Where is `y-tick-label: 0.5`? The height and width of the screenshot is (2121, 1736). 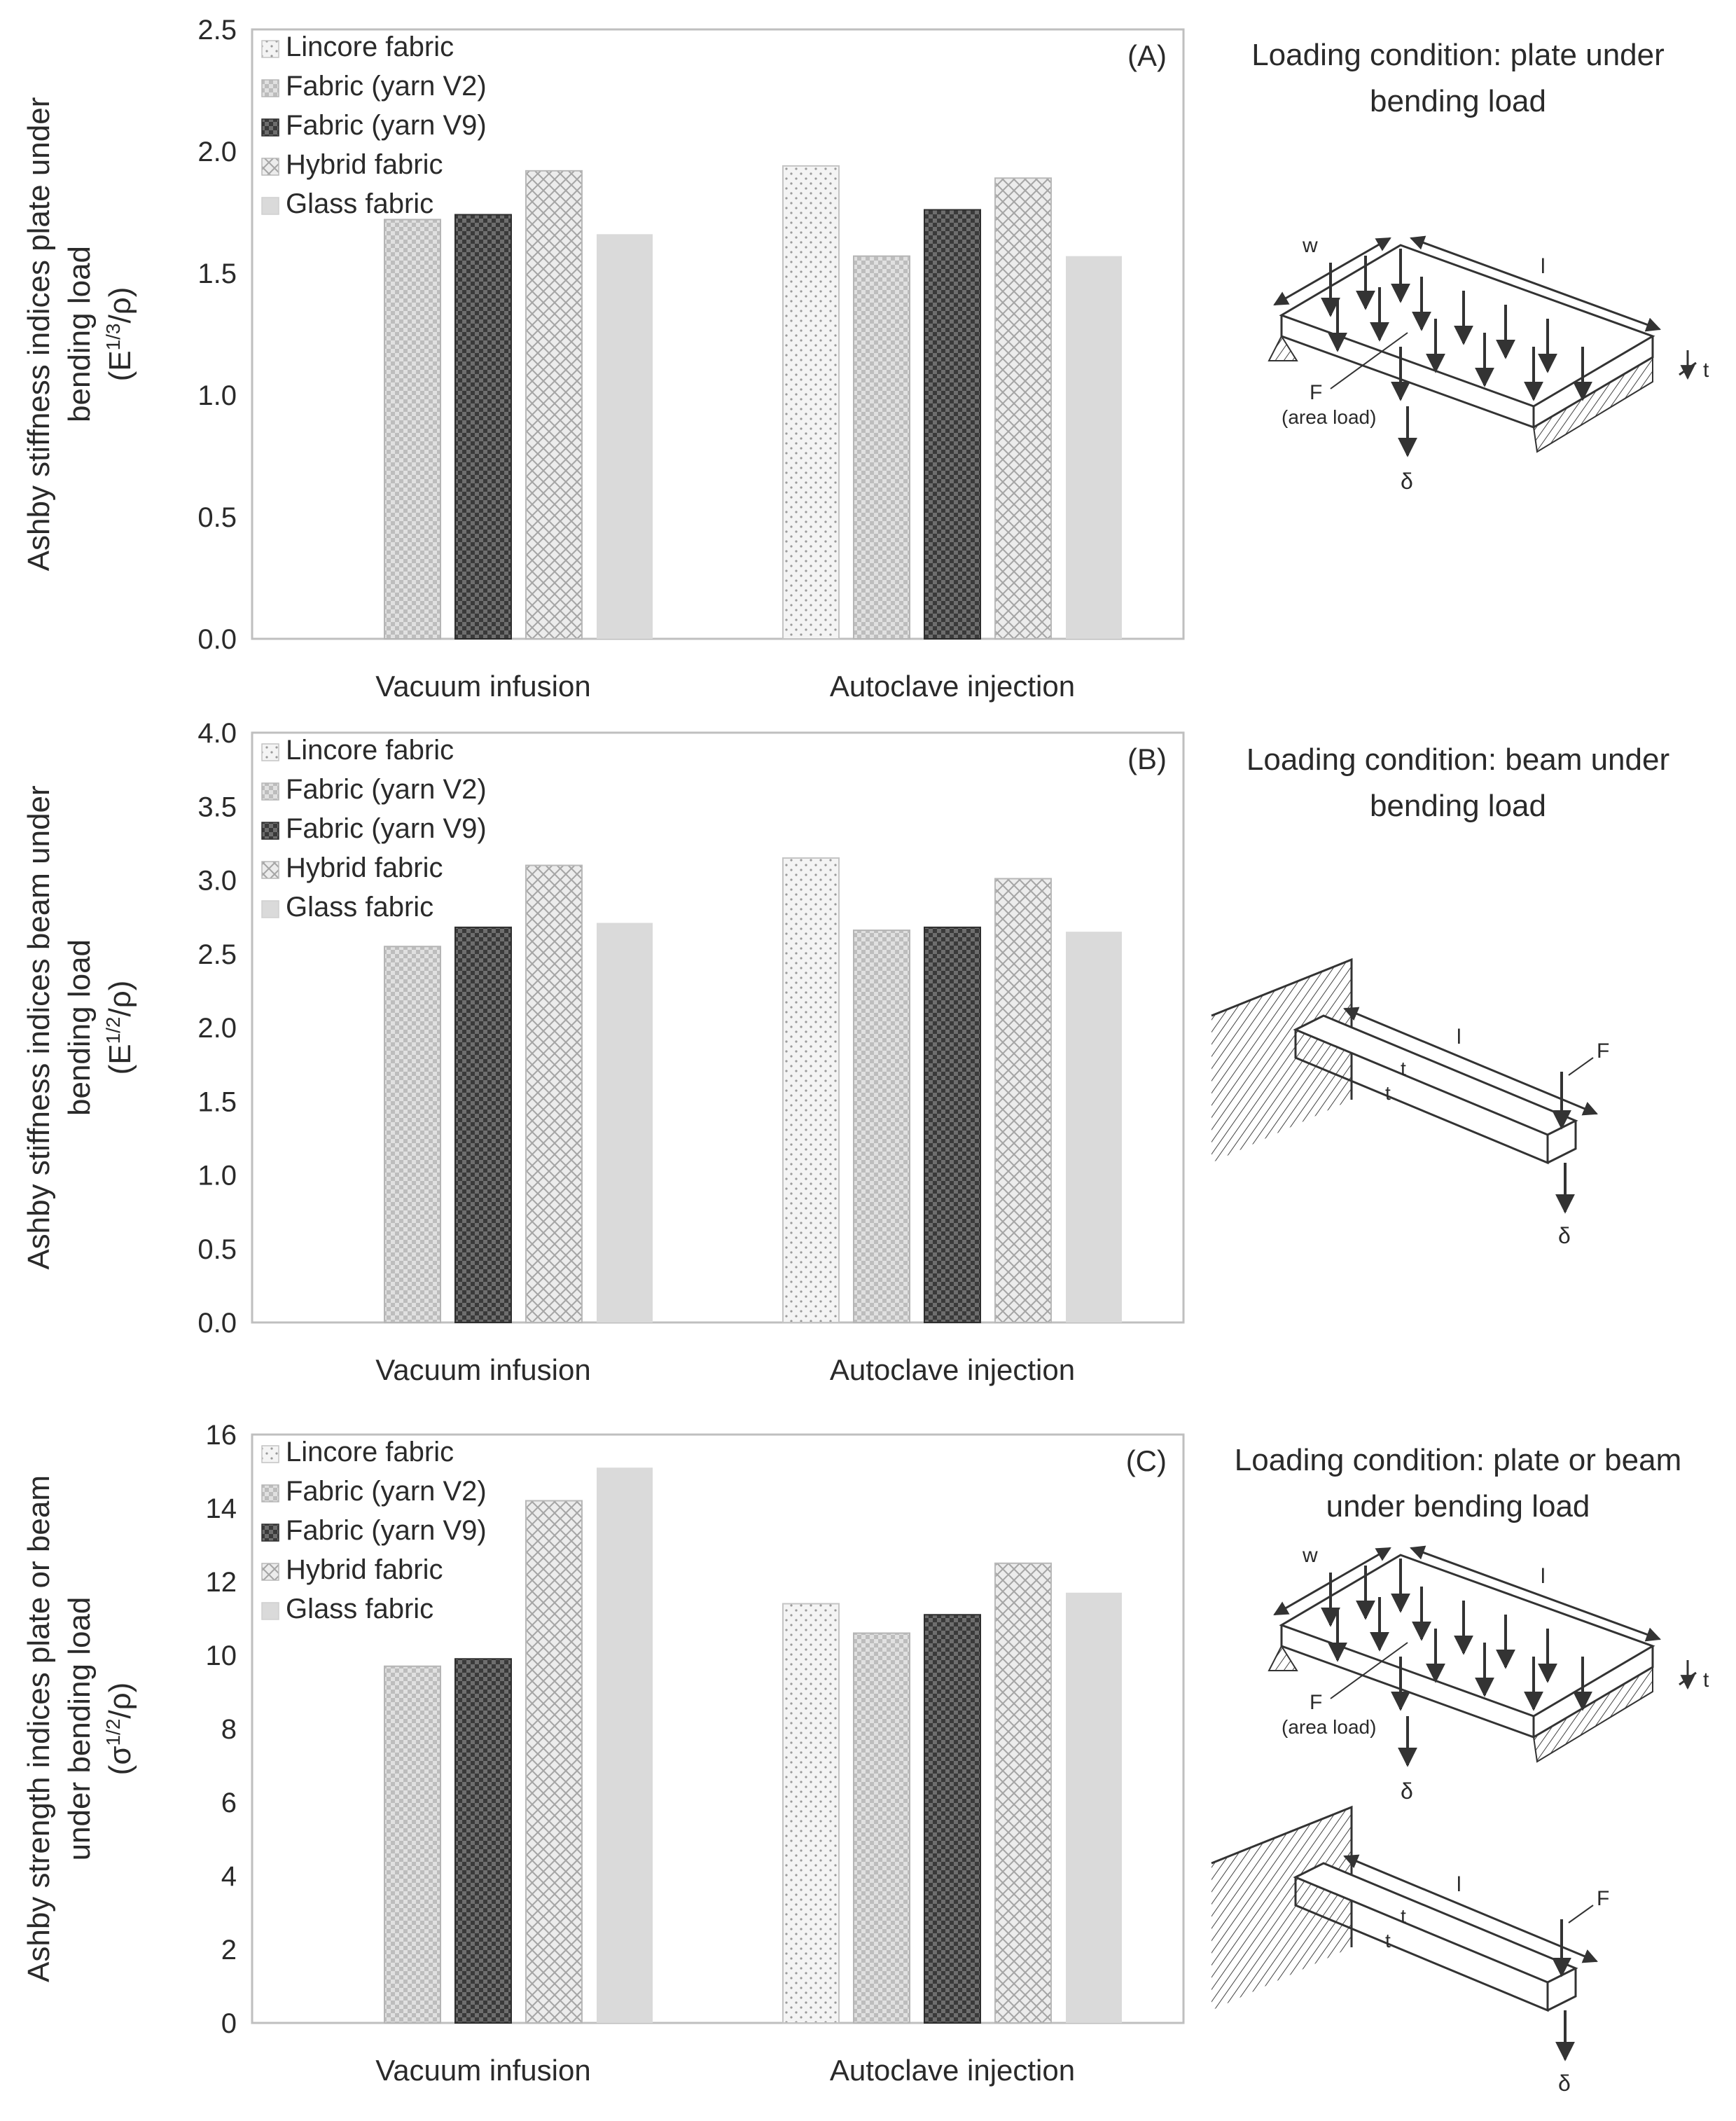 y-tick-label: 0.5 is located at coordinates (217, 517).